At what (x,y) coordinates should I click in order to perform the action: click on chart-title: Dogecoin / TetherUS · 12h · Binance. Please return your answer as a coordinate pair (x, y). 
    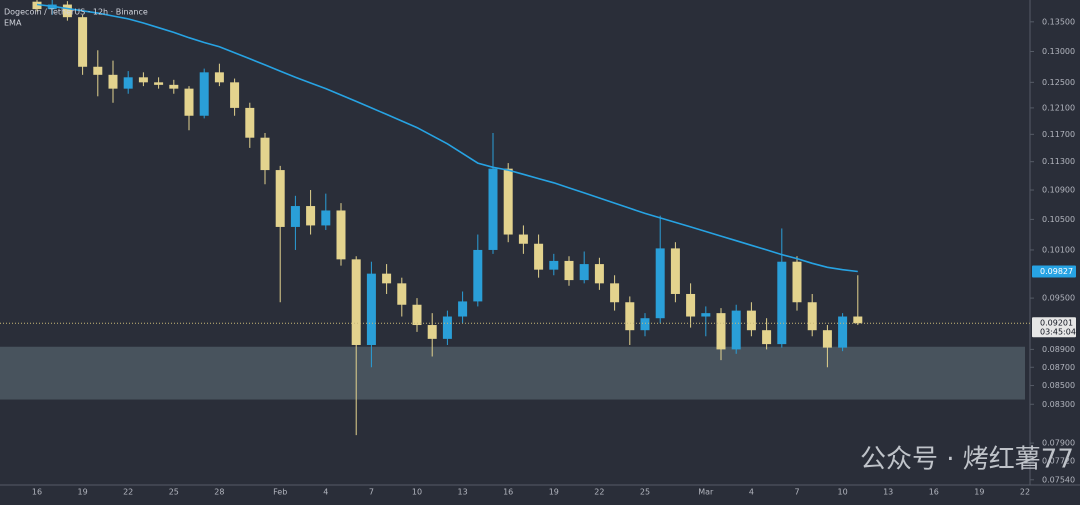
    Looking at the image, I should click on (76, 12).